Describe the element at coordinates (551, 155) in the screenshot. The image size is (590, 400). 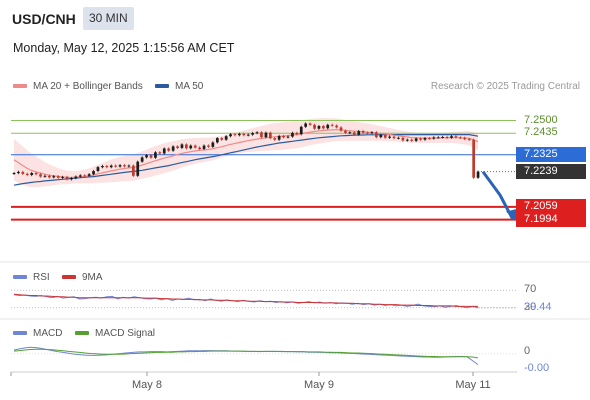
I see `pivot-tag: 7.2325` at that location.